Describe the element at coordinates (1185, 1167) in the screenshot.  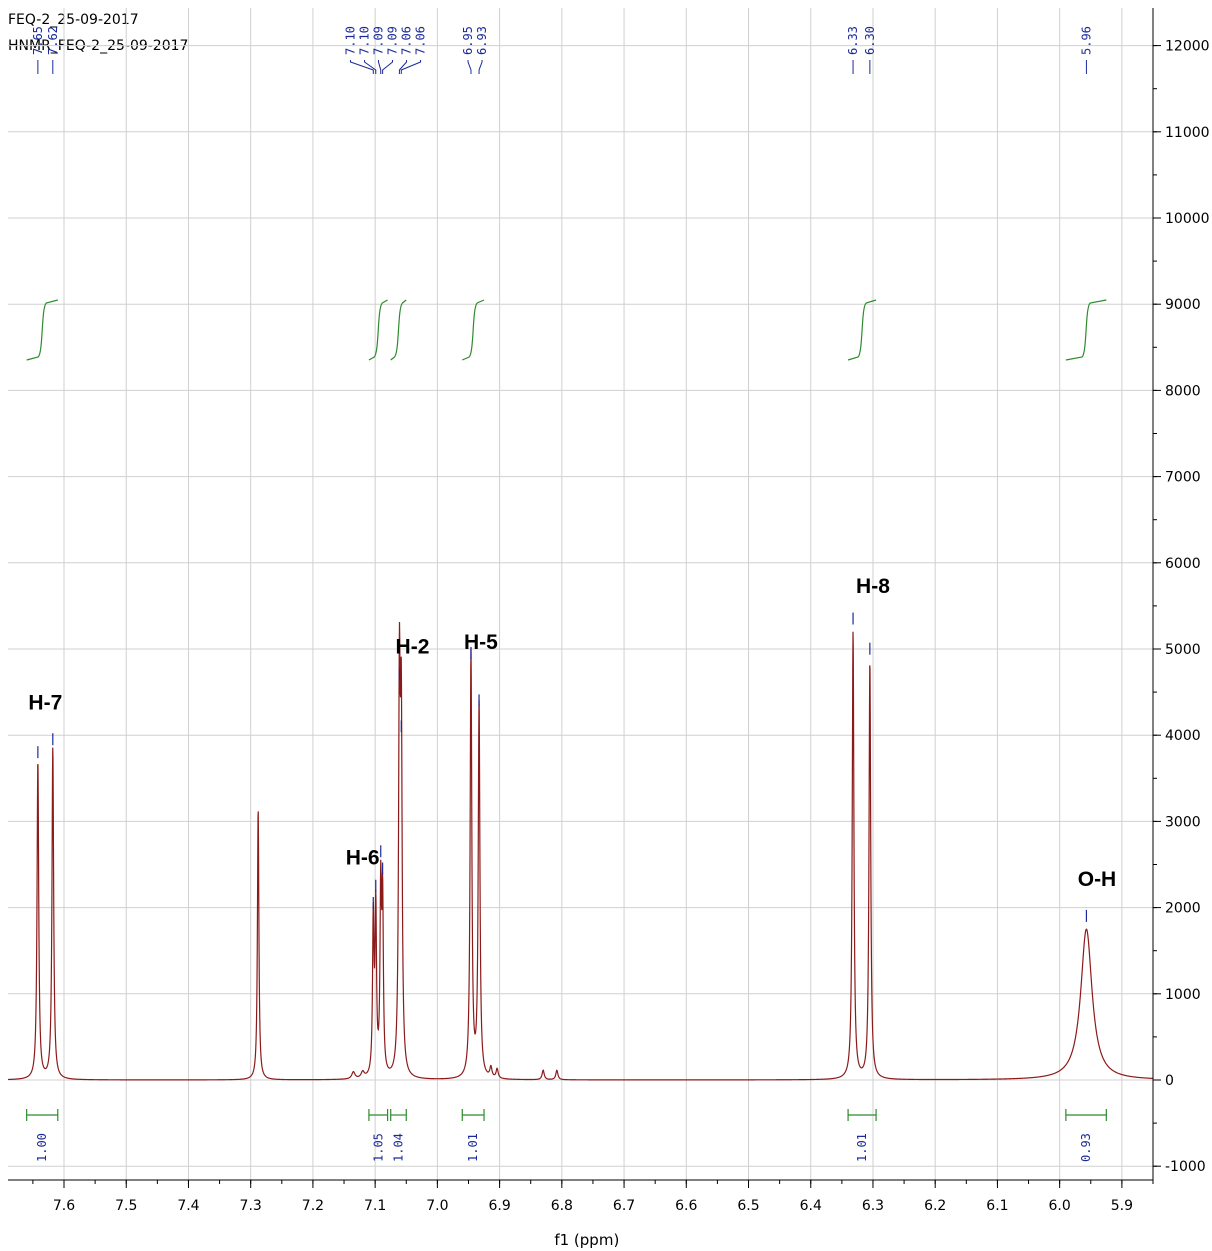
I see `y-tick-label: -1000` at that location.